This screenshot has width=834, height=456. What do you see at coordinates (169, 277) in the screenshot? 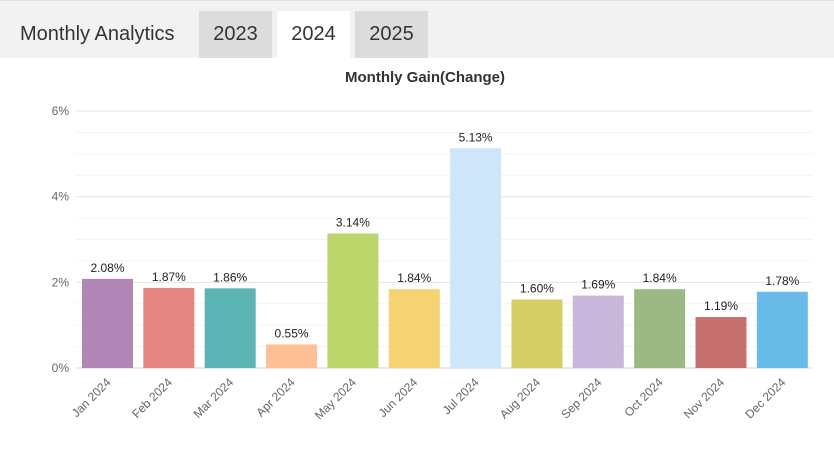
I see `data-label: 1.87%` at bounding box center [169, 277].